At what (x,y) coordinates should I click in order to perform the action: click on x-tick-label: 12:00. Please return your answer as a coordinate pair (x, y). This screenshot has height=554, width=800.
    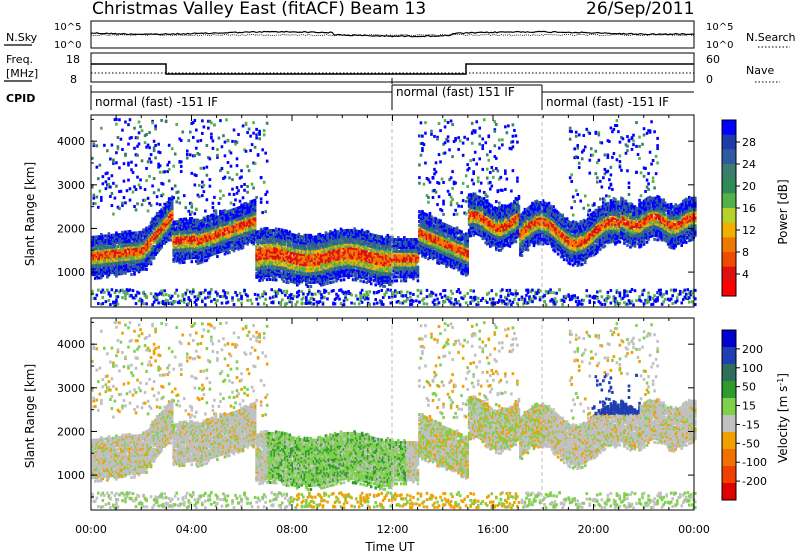
    Looking at the image, I should click on (393, 529).